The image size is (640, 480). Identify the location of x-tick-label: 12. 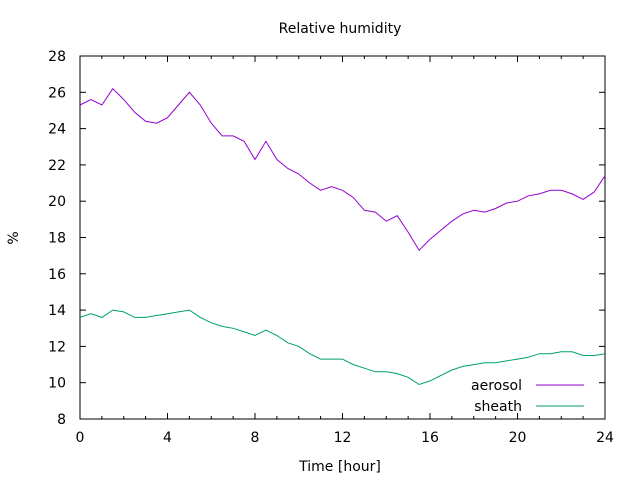
(343, 438).